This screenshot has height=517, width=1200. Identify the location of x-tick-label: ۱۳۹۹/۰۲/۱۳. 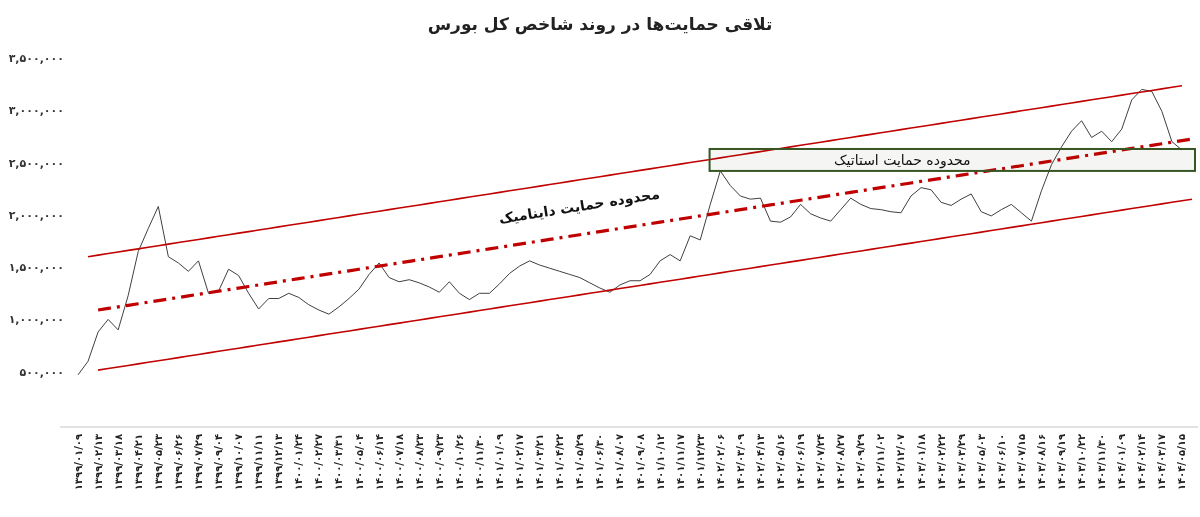
(98, 462).